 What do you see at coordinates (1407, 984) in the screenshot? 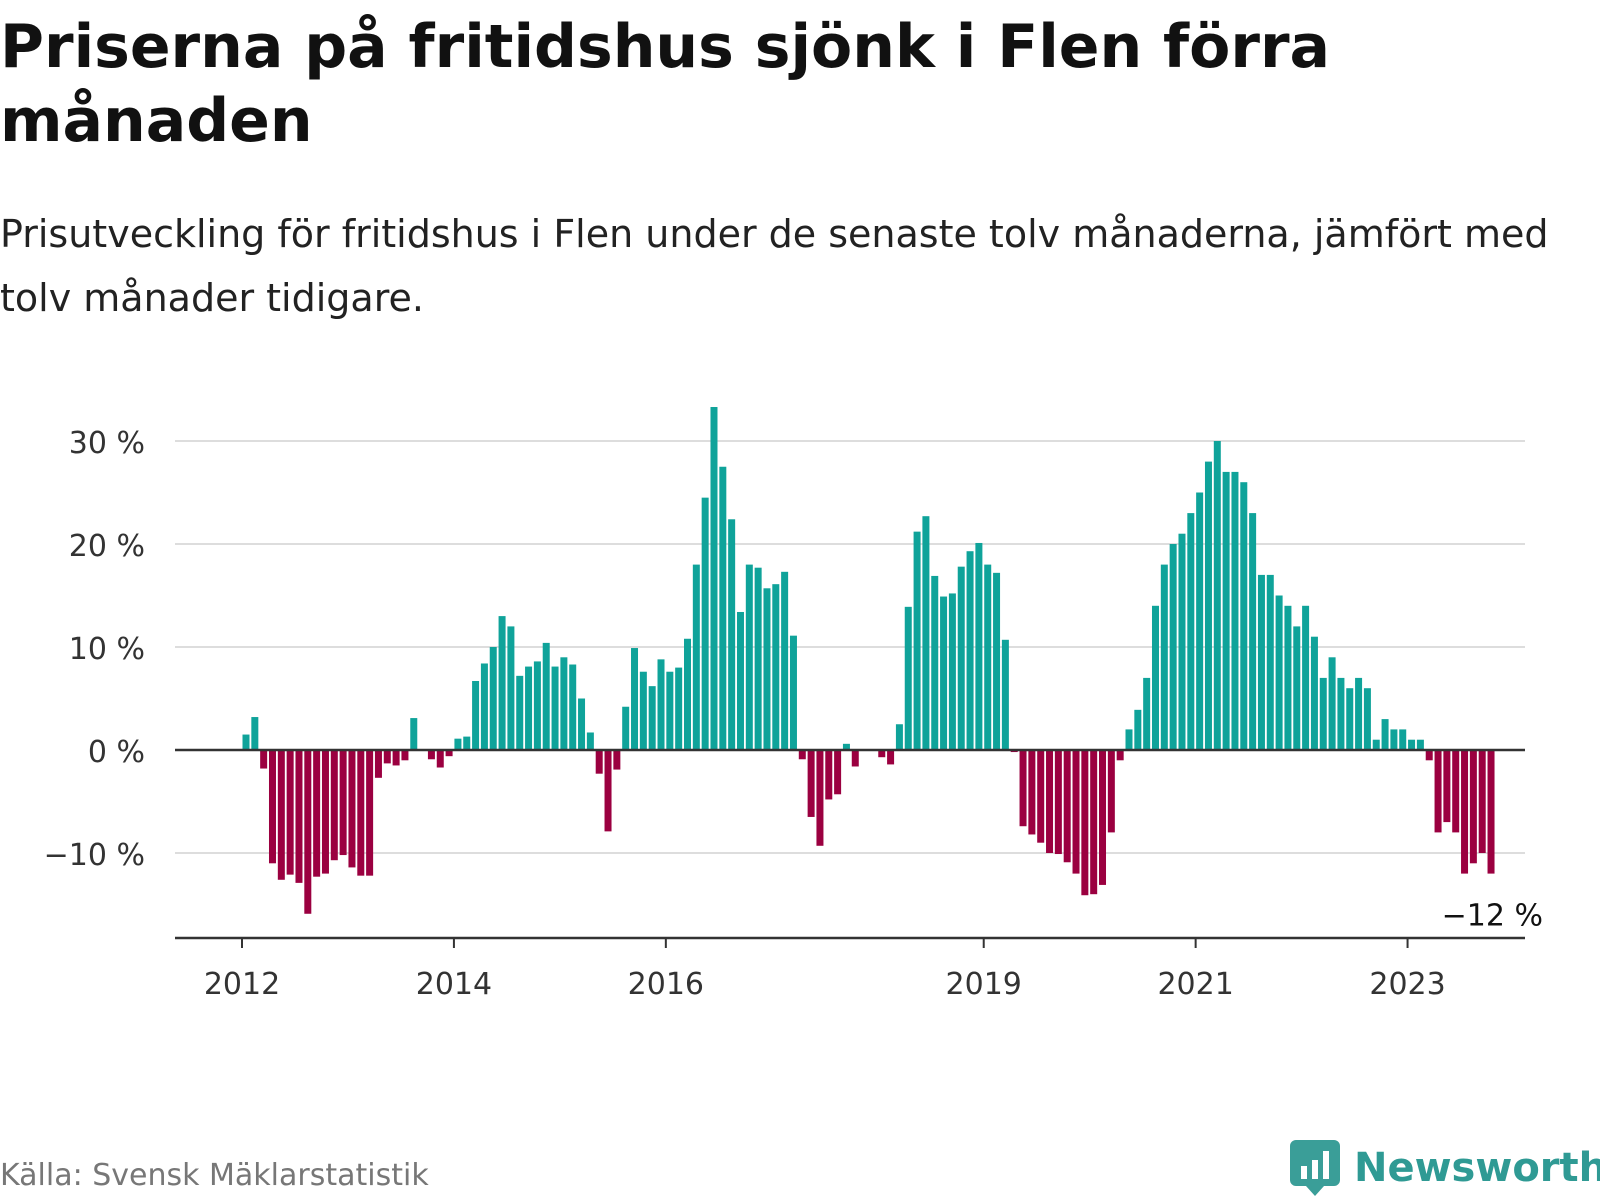
I see `x-tick-label: 2023` at bounding box center [1407, 984].